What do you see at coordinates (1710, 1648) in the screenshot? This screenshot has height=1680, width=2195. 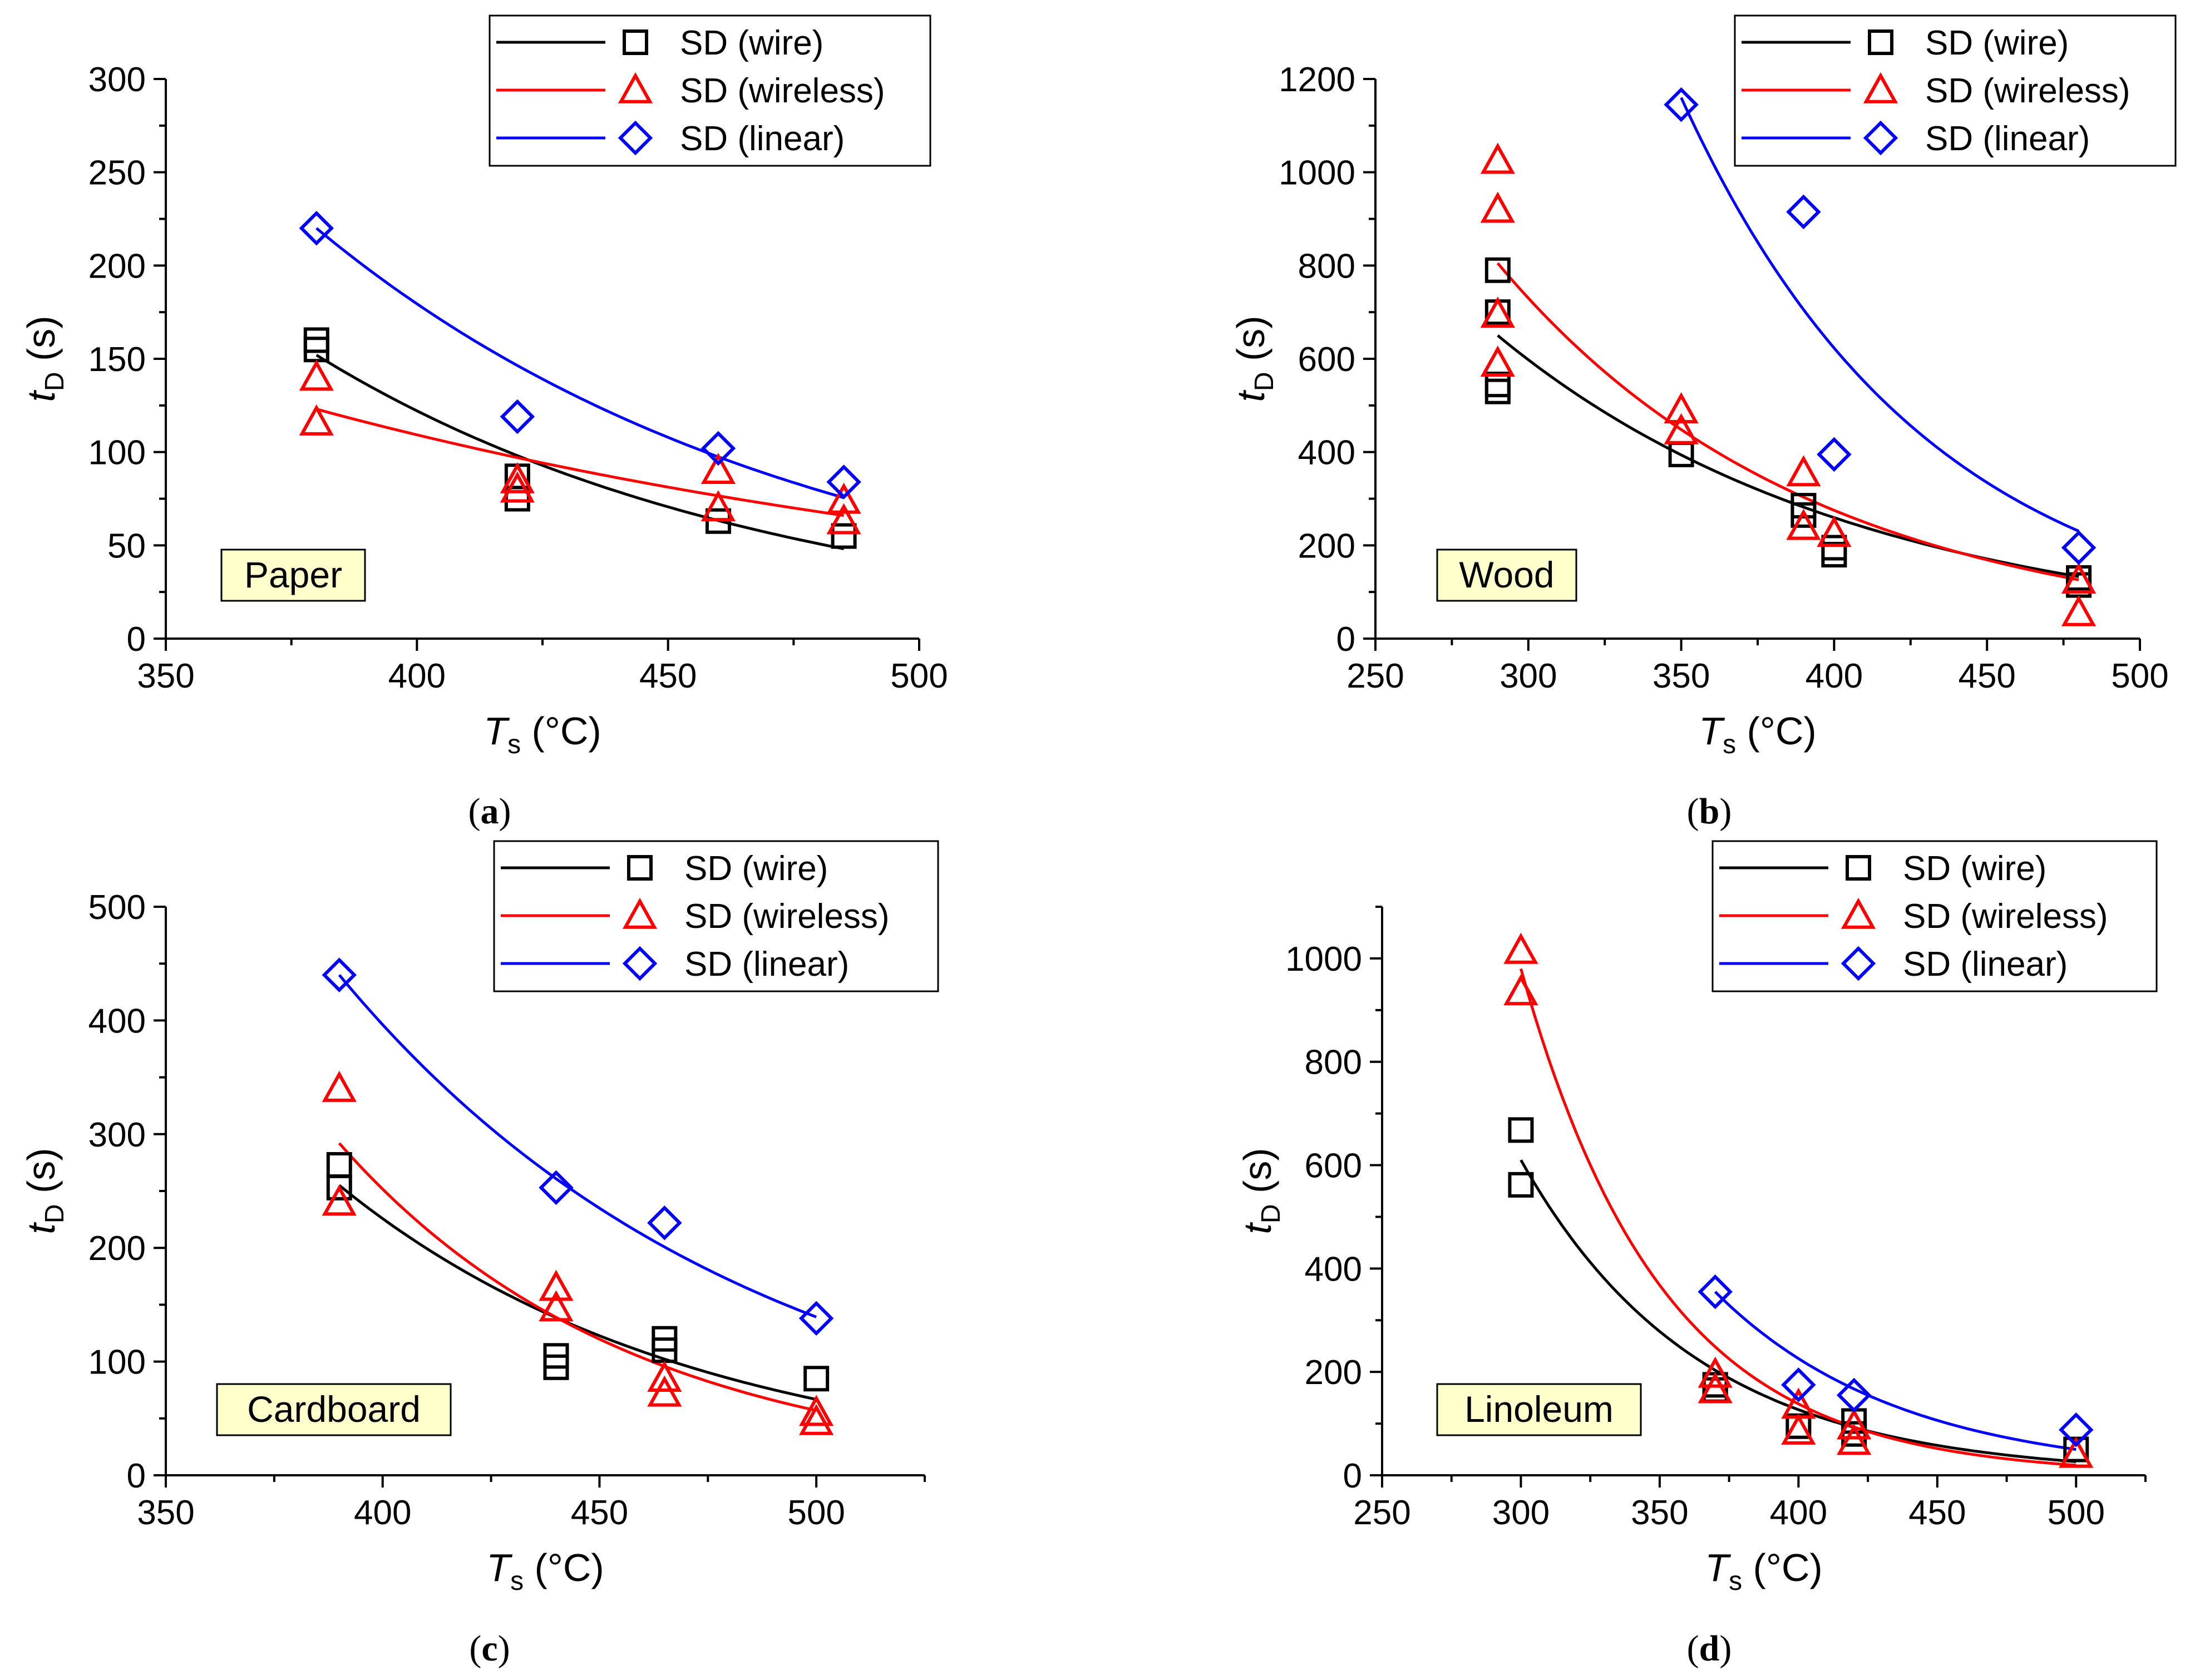 I see `panel-caption: (d)` at bounding box center [1710, 1648].